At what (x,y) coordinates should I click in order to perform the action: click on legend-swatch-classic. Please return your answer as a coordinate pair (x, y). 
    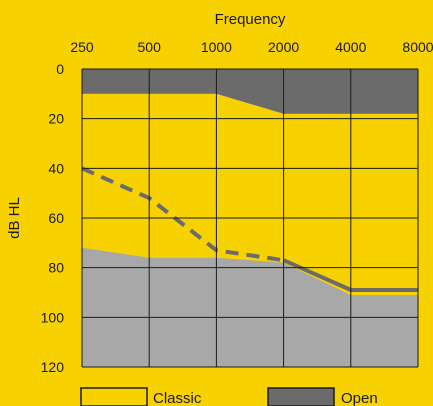
    Looking at the image, I should click on (114, 396).